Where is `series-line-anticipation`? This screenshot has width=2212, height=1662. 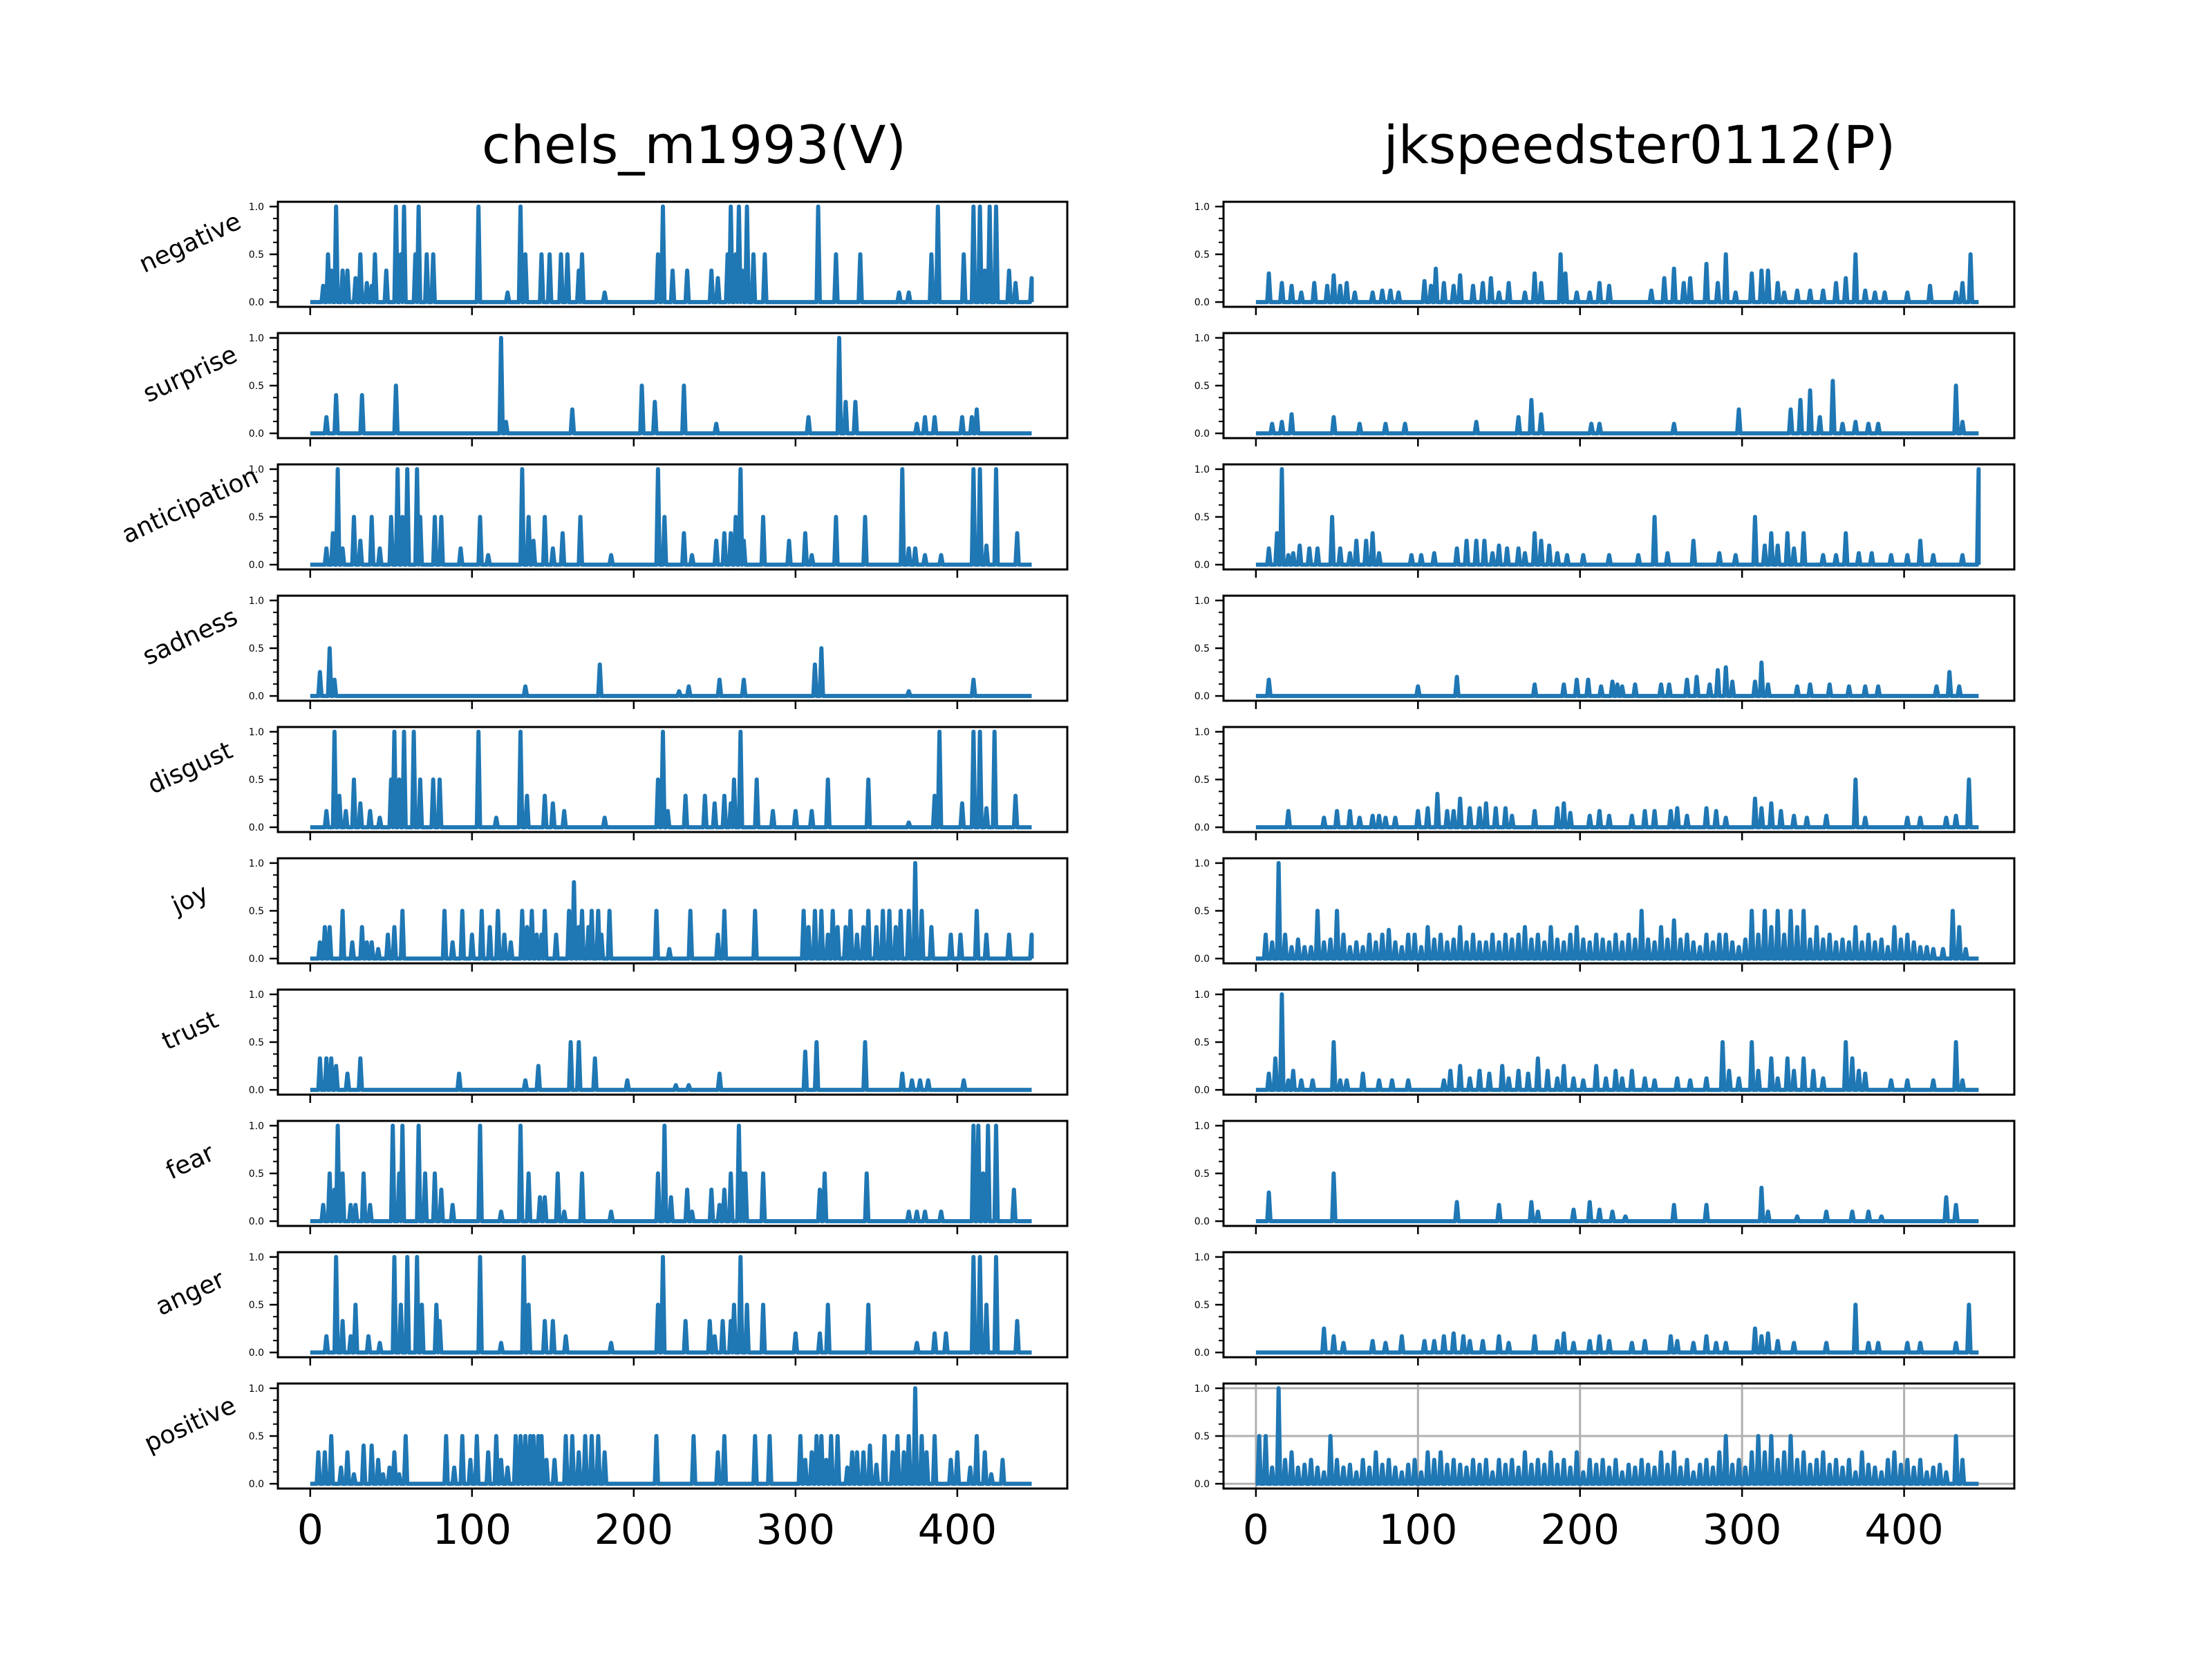
series-line-anticipation is located at coordinates (1618, 516).